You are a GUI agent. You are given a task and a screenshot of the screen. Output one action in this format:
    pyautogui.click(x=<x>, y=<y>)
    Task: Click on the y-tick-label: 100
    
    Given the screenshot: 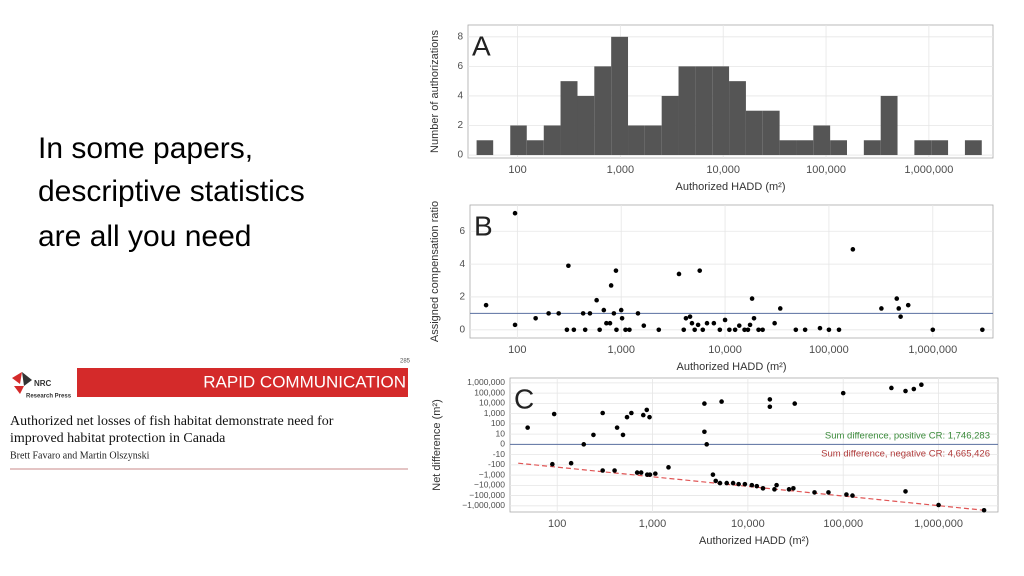 What is the action you would take?
    pyautogui.click(x=498, y=423)
    